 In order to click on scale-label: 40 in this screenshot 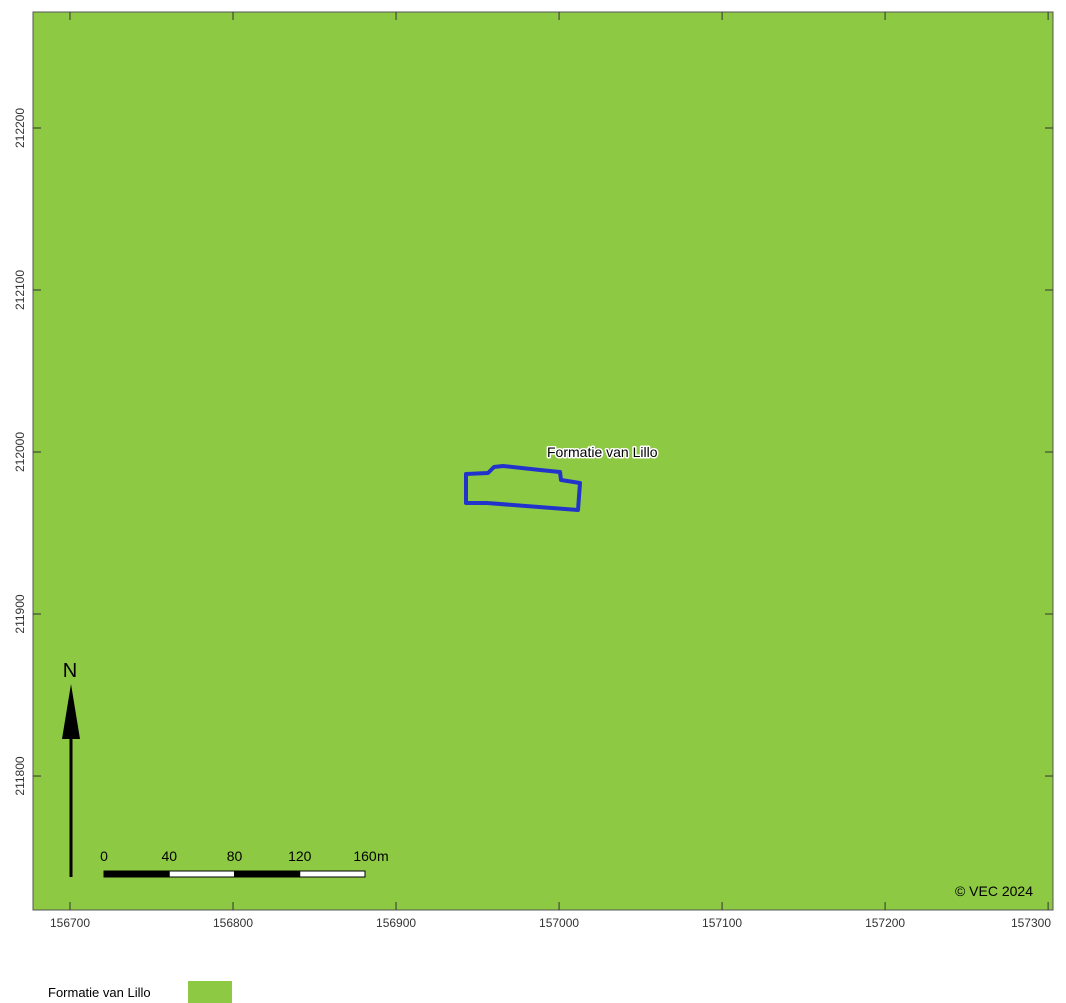, I will do `click(169, 856)`.